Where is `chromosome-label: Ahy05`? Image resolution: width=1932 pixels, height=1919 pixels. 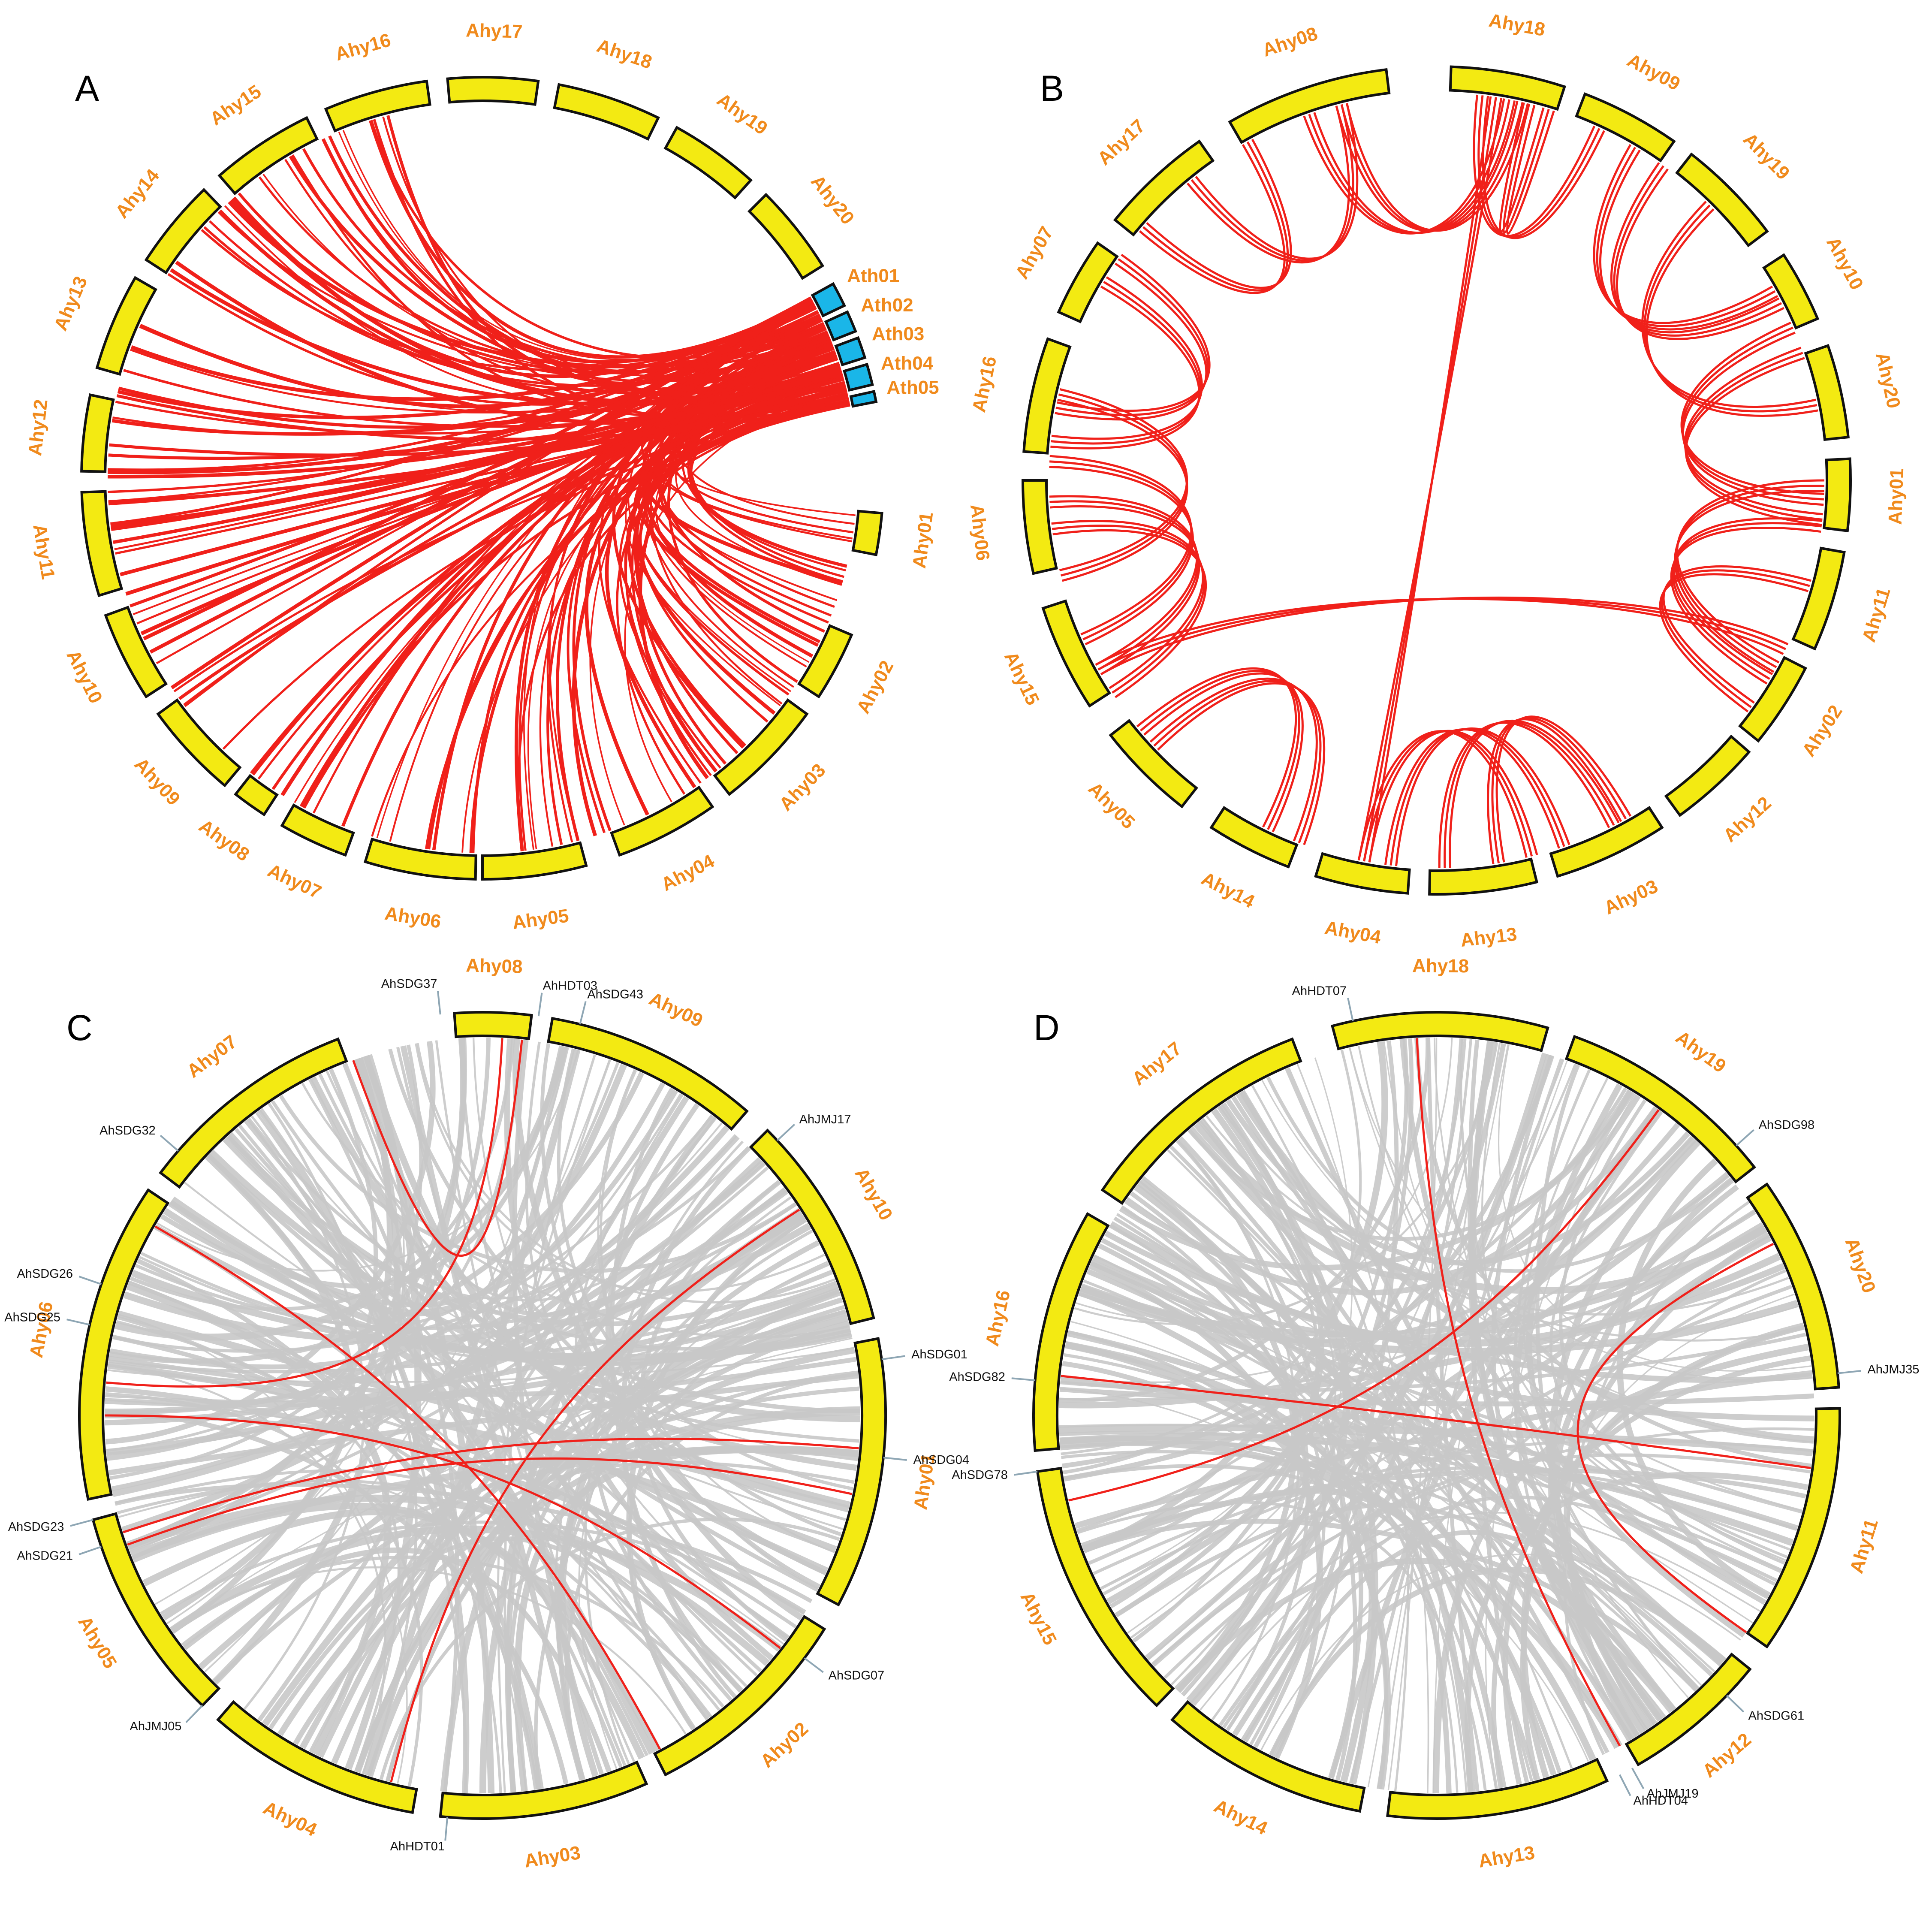
chromosome-label: Ahy05 is located at coordinates (1112, 805).